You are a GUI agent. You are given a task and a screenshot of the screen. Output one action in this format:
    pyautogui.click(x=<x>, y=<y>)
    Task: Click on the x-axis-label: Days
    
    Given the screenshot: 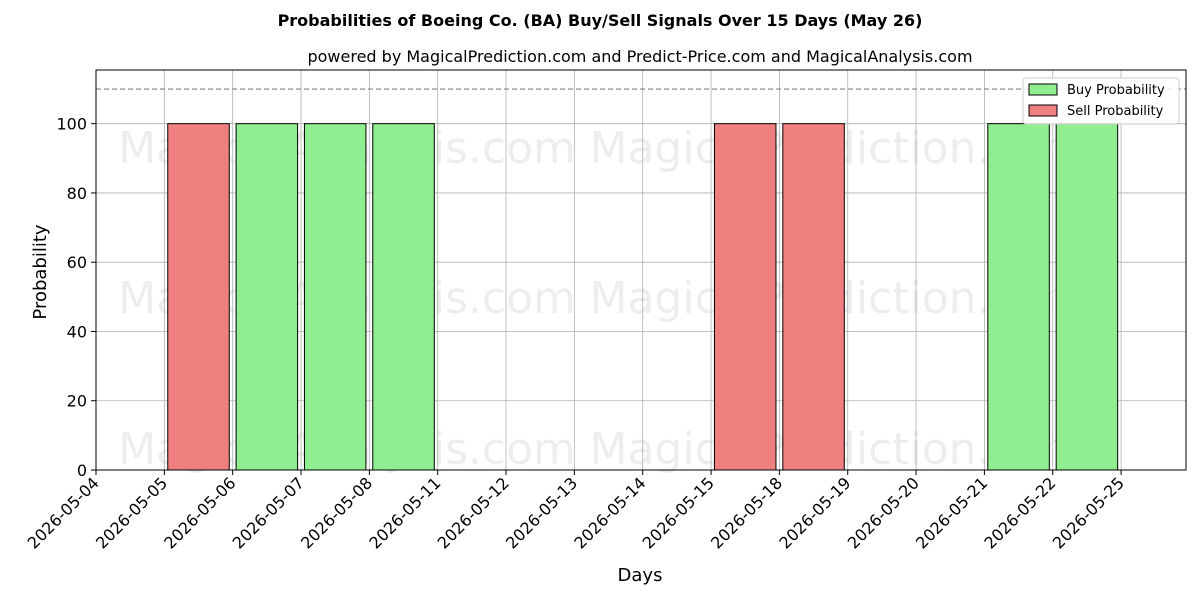 What is the action you would take?
    pyautogui.click(x=640, y=575)
    